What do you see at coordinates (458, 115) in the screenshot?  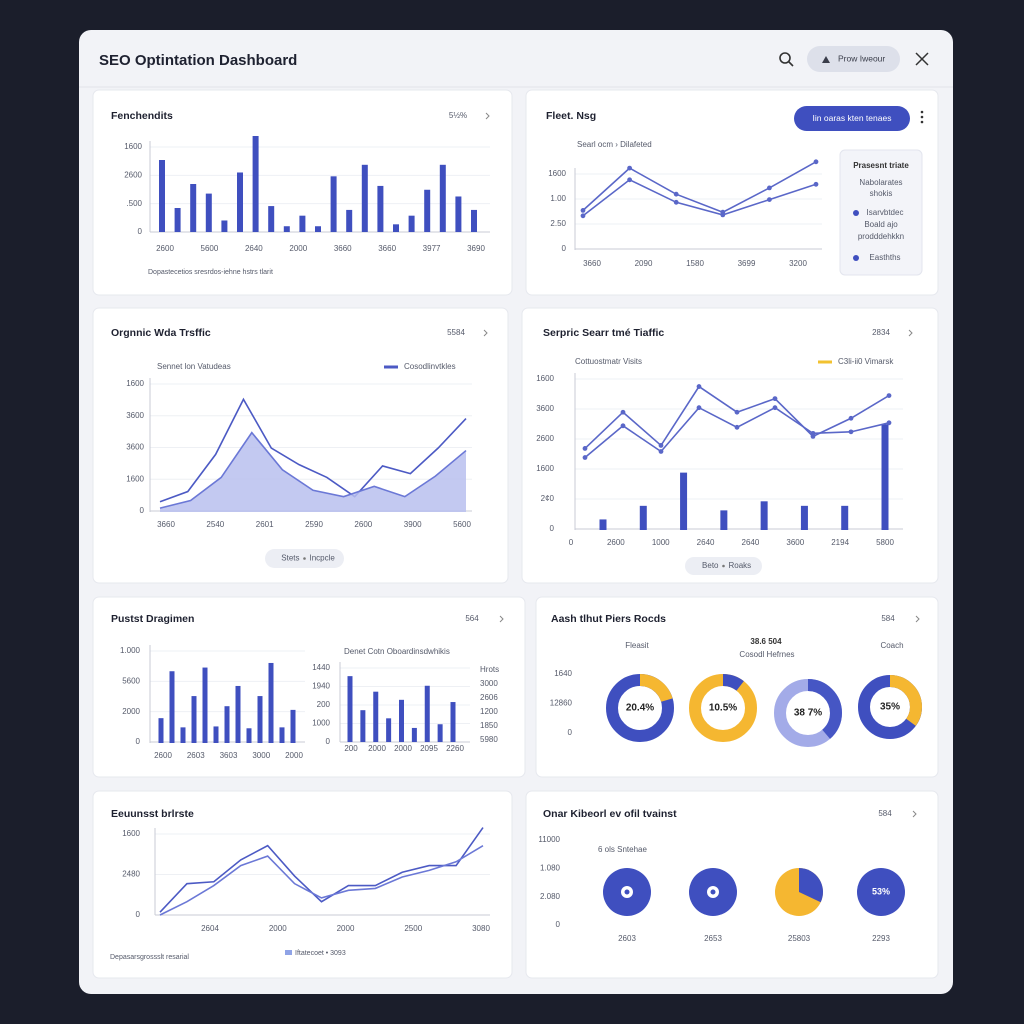 I see `panel-badge: 5½%` at bounding box center [458, 115].